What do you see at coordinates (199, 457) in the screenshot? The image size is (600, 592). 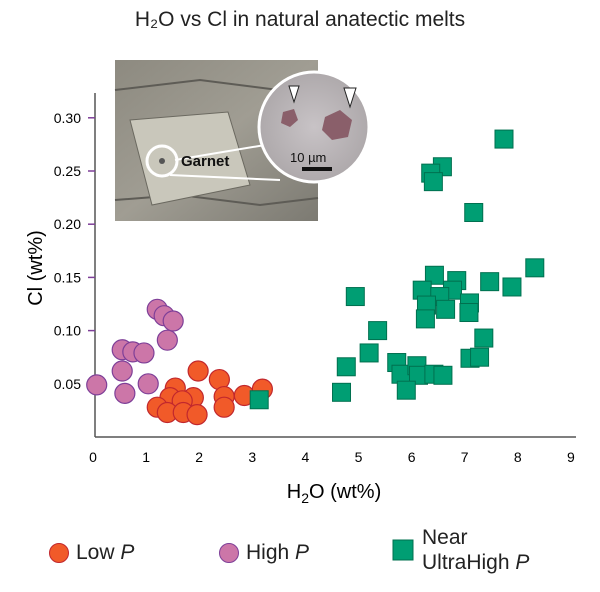 I see `x-tick-label: 2` at bounding box center [199, 457].